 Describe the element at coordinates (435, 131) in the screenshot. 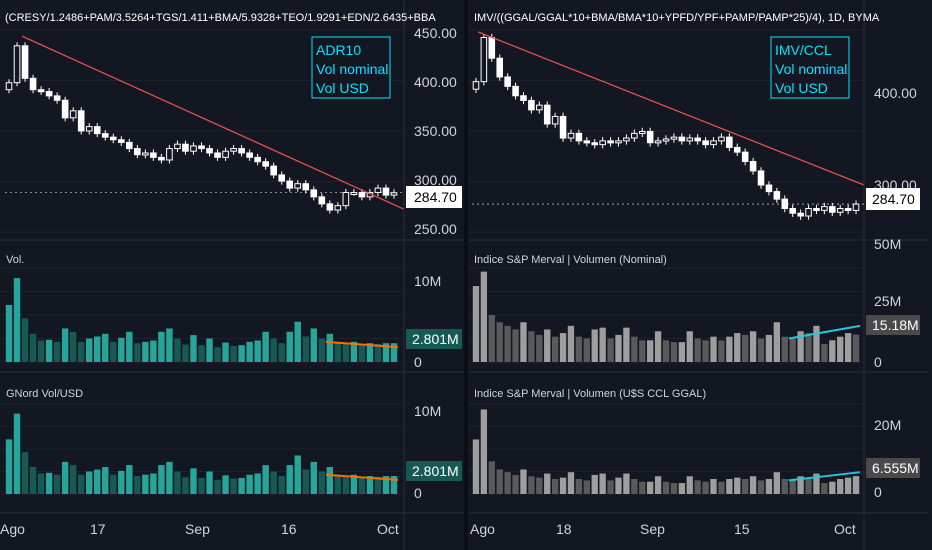

I see `left-price-tick: 350.00` at that location.